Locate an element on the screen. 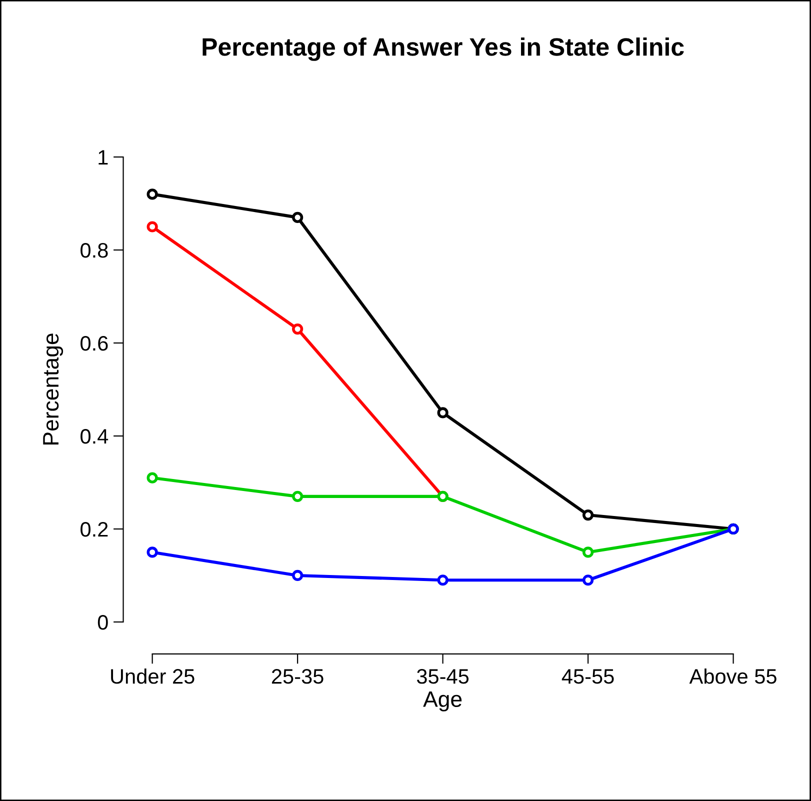  y-axis-title: Percentage is located at coordinates (53, 389).